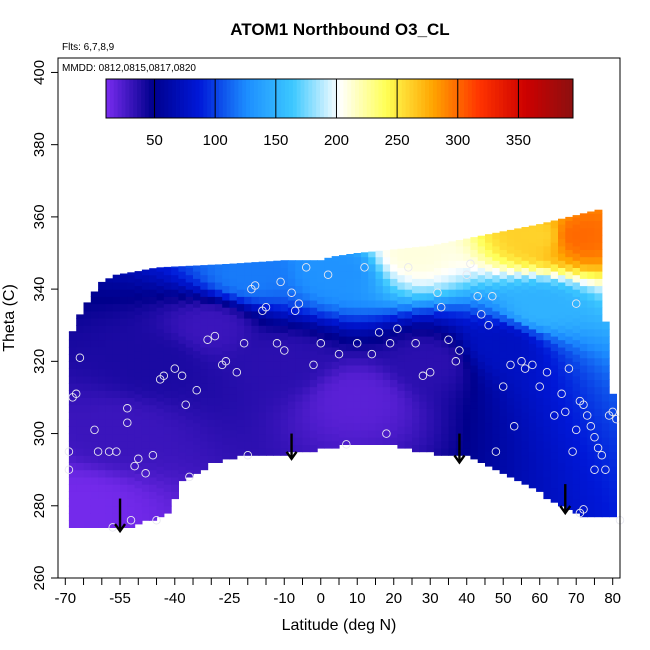 This screenshot has height=650, width=650. What do you see at coordinates (336, 140) in the screenshot?
I see `colorbar-tick-label-3: 200` at bounding box center [336, 140].